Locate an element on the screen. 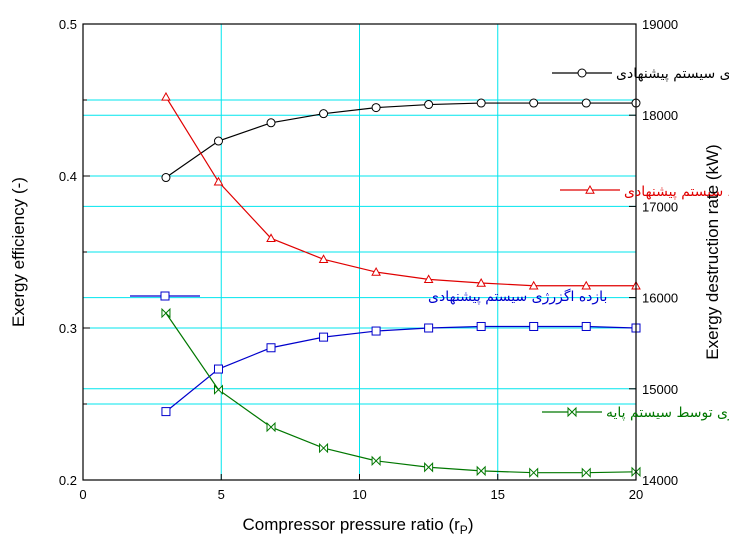  legend-entry-1: تخریب اگزرژی توسط سیستم پیشنهادی is located at coordinates (644, 191).